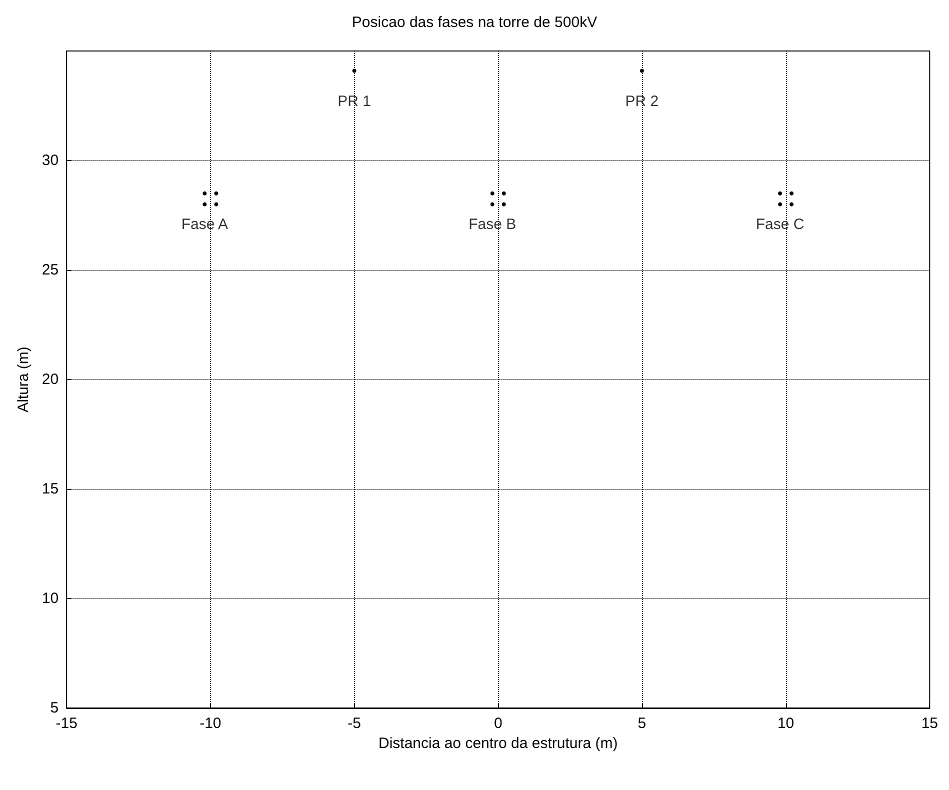  I want to click on annotation: Fase A, so click(204, 224).